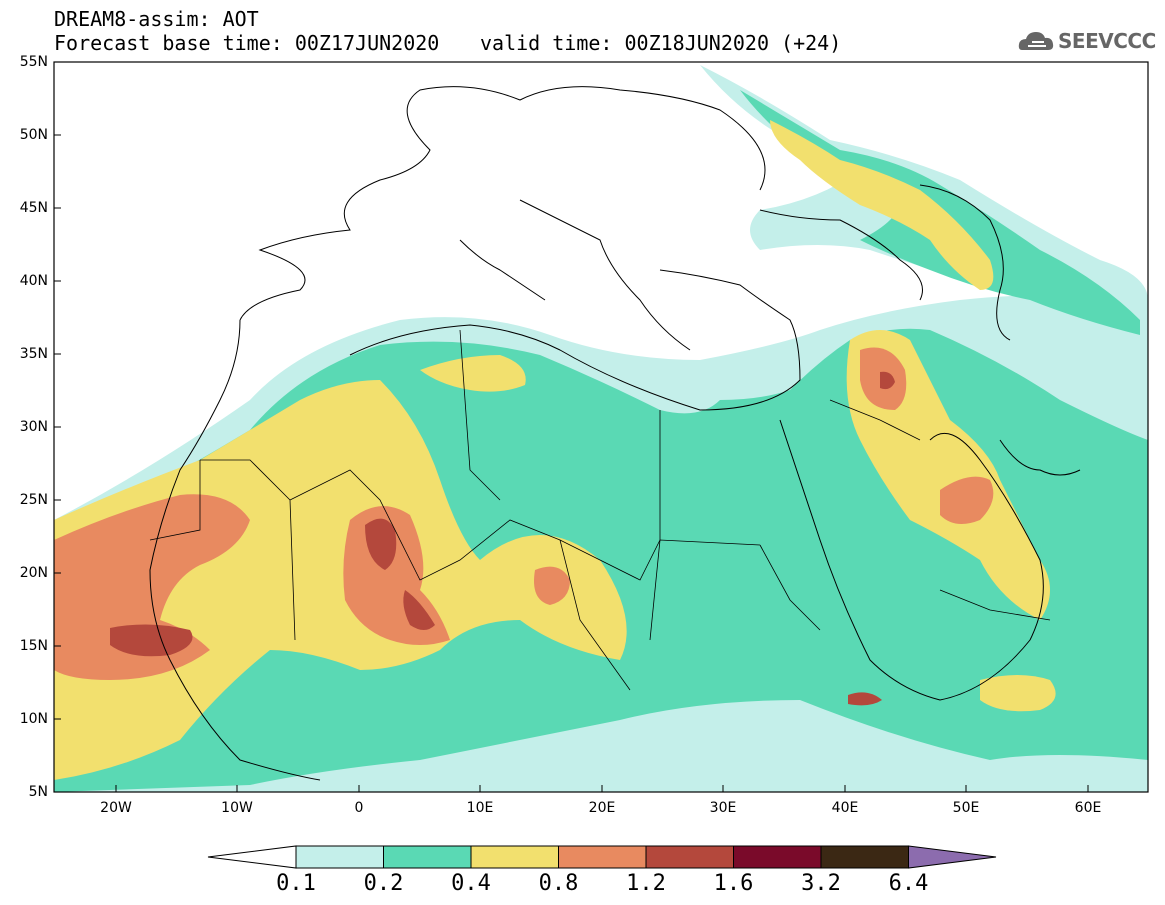  Describe the element at coordinates (473, 373) in the screenshot. I see `aot-band-moderate-libya` at that location.